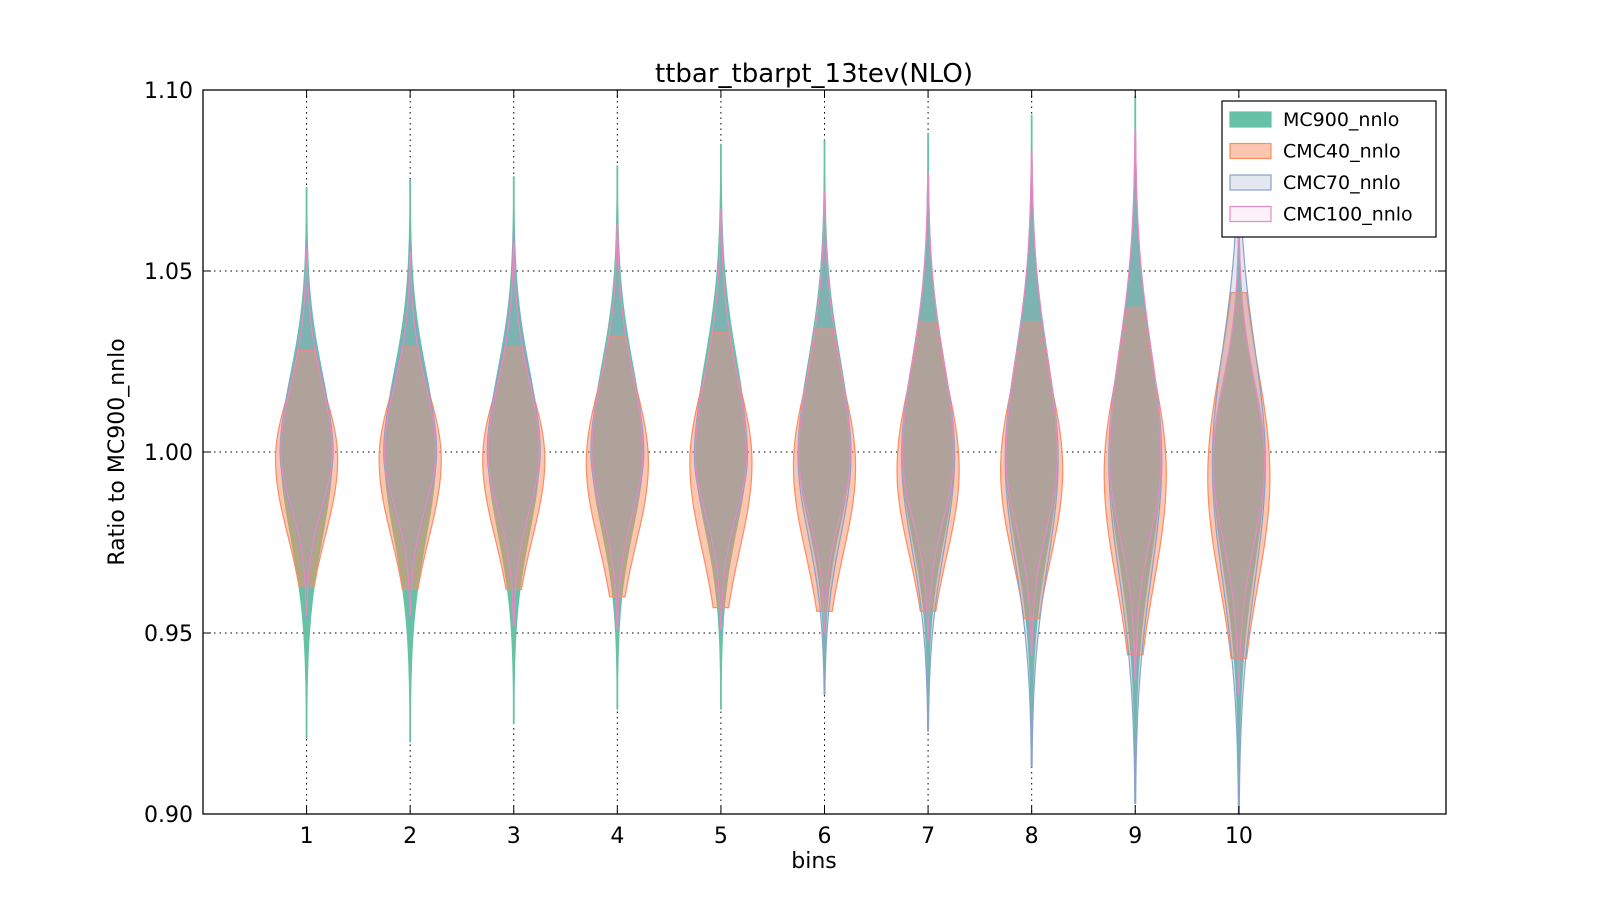 This screenshot has width=1600, height=904. What do you see at coordinates (1342, 183) in the screenshot?
I see `legend-label-CMC70_nnlo: CMC70_nnlo` at bounding box center [1342, 183].